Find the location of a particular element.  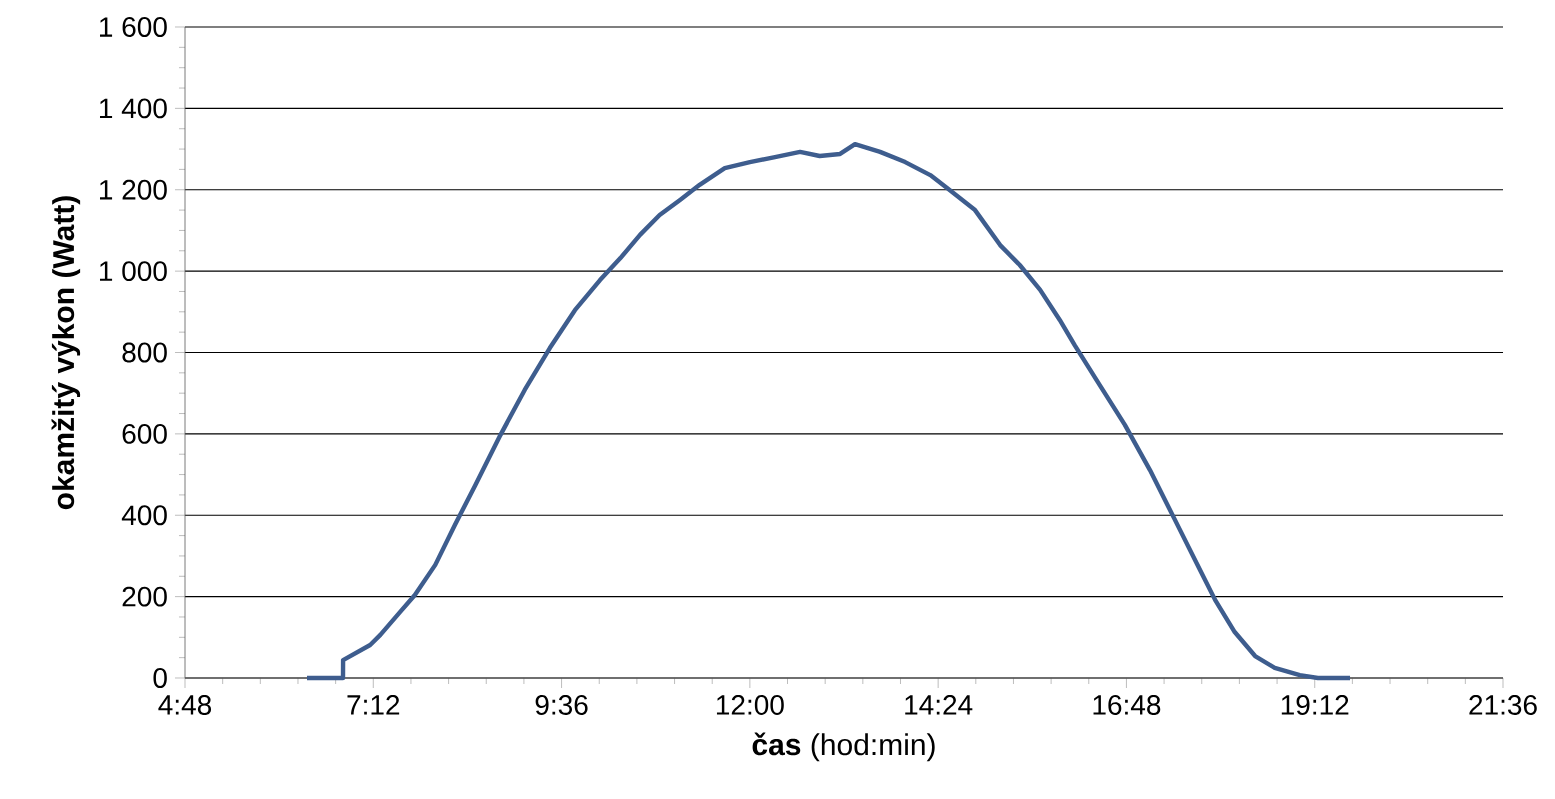

x-tick-label: 7:12 is located at coordinates (373, 705).